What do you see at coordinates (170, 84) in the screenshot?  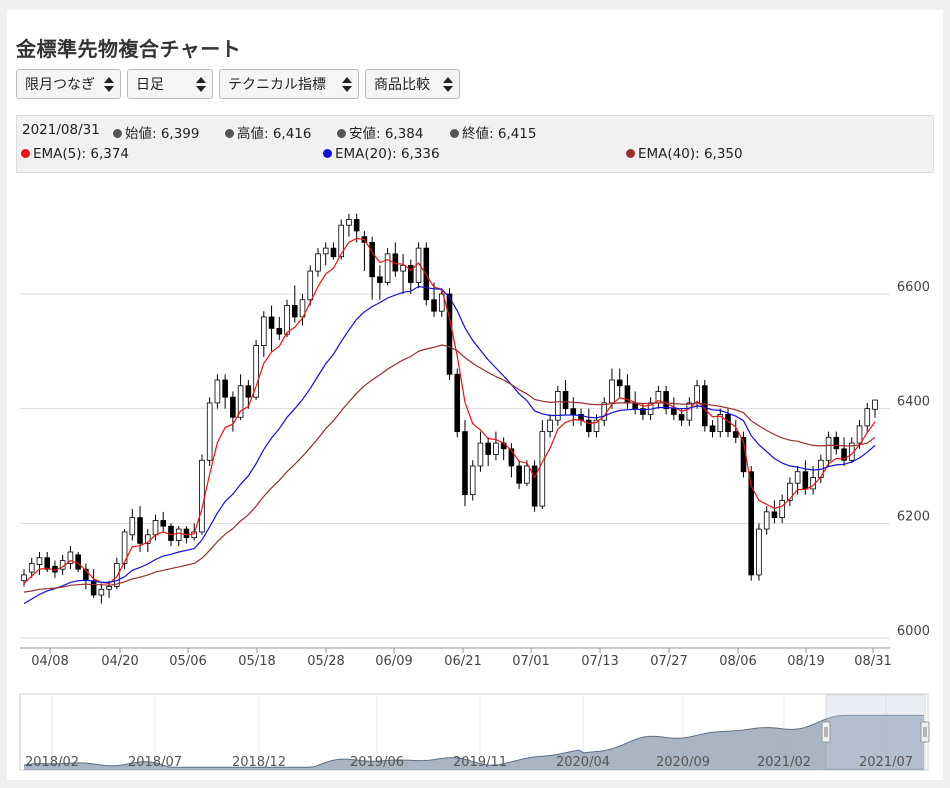 I see `timeframe-select: 日足` at bounding box center [170, 84].